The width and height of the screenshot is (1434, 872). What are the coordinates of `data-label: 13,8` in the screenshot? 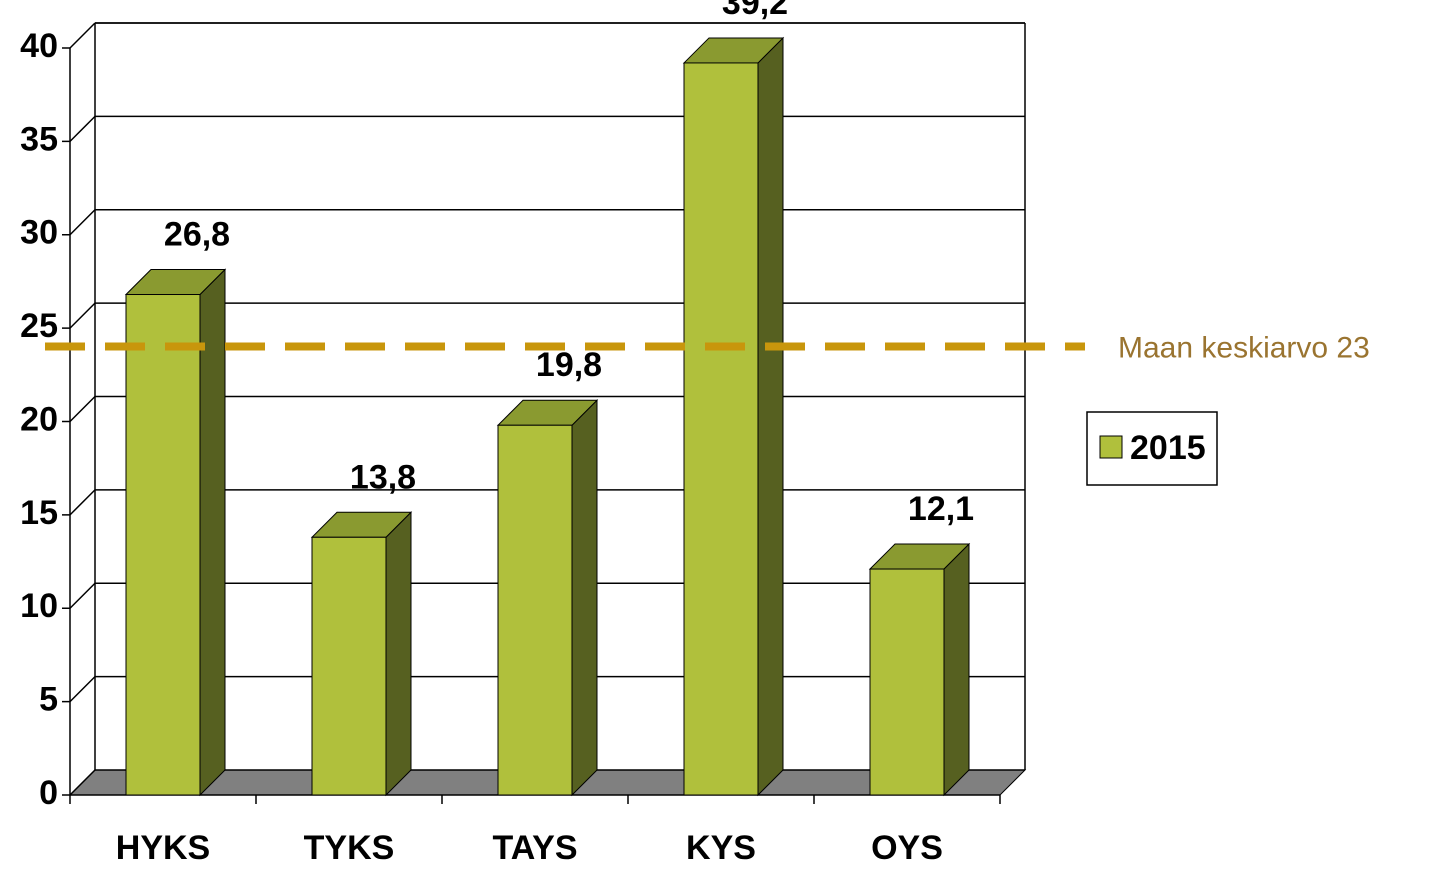 It's located at (383, 477).